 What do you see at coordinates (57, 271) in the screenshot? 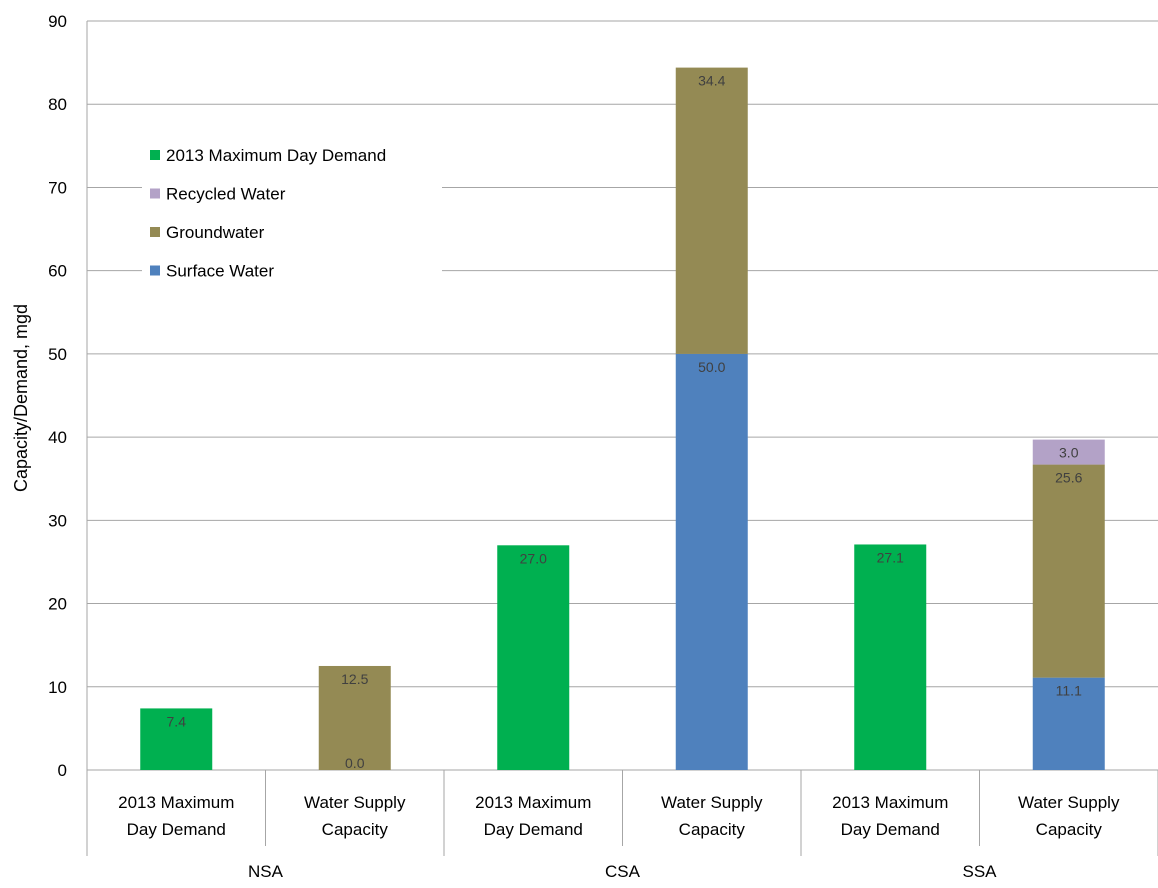
I see `y-tick-label: 60` at bounding box center [57, 271].